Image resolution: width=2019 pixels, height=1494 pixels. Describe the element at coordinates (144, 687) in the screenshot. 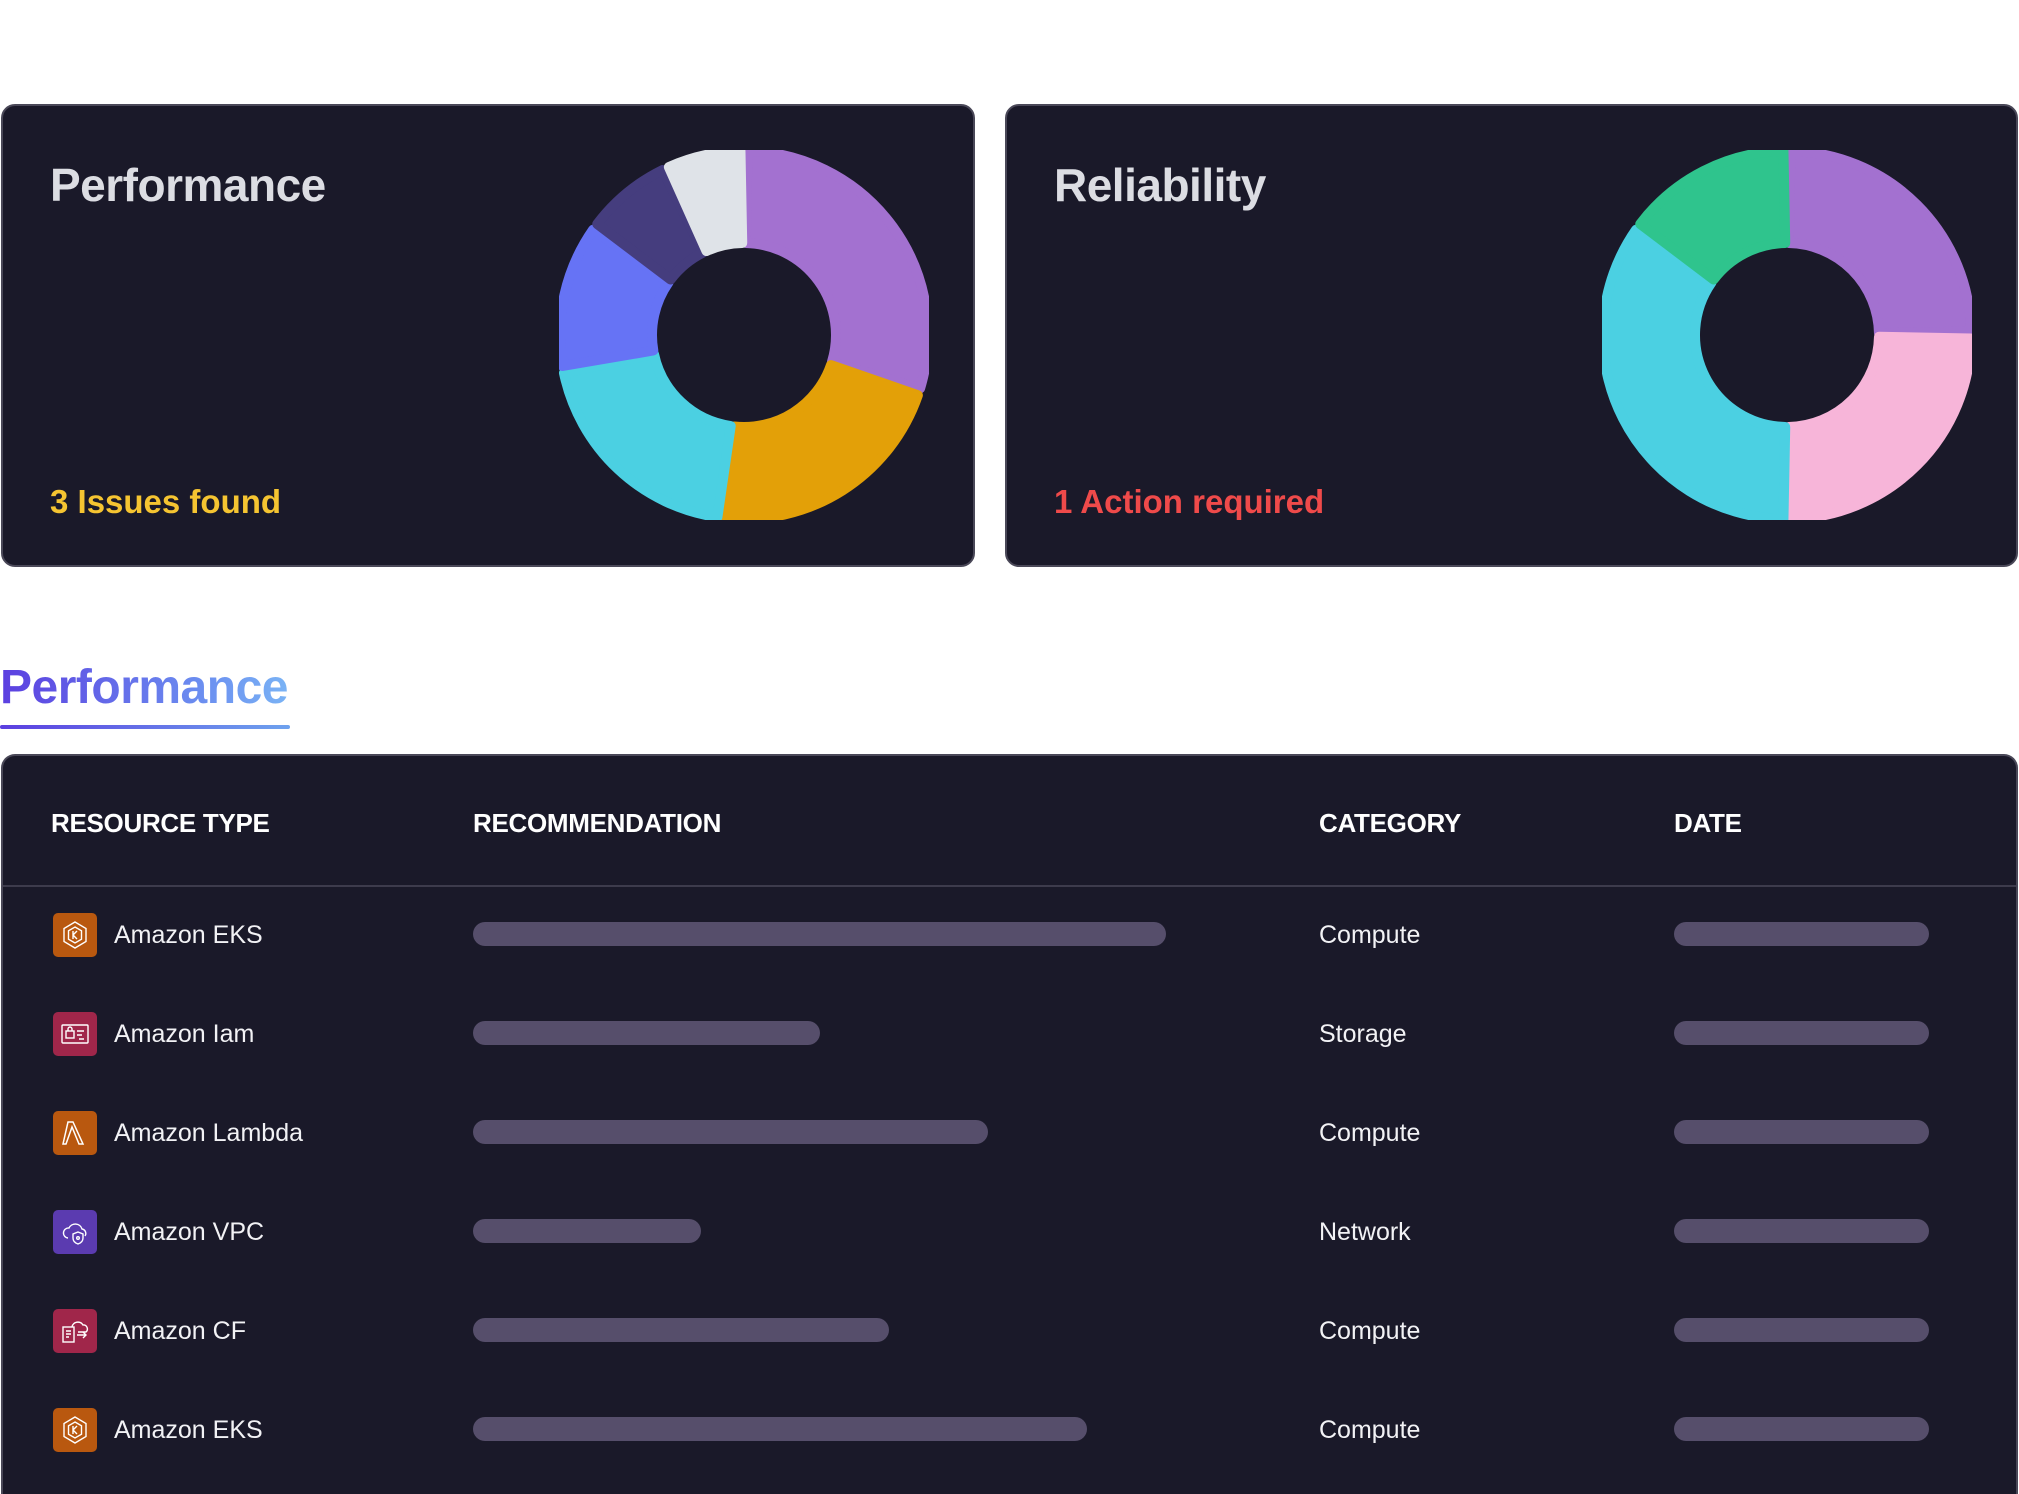

I see `section-tab-performance: Performance` at that location.